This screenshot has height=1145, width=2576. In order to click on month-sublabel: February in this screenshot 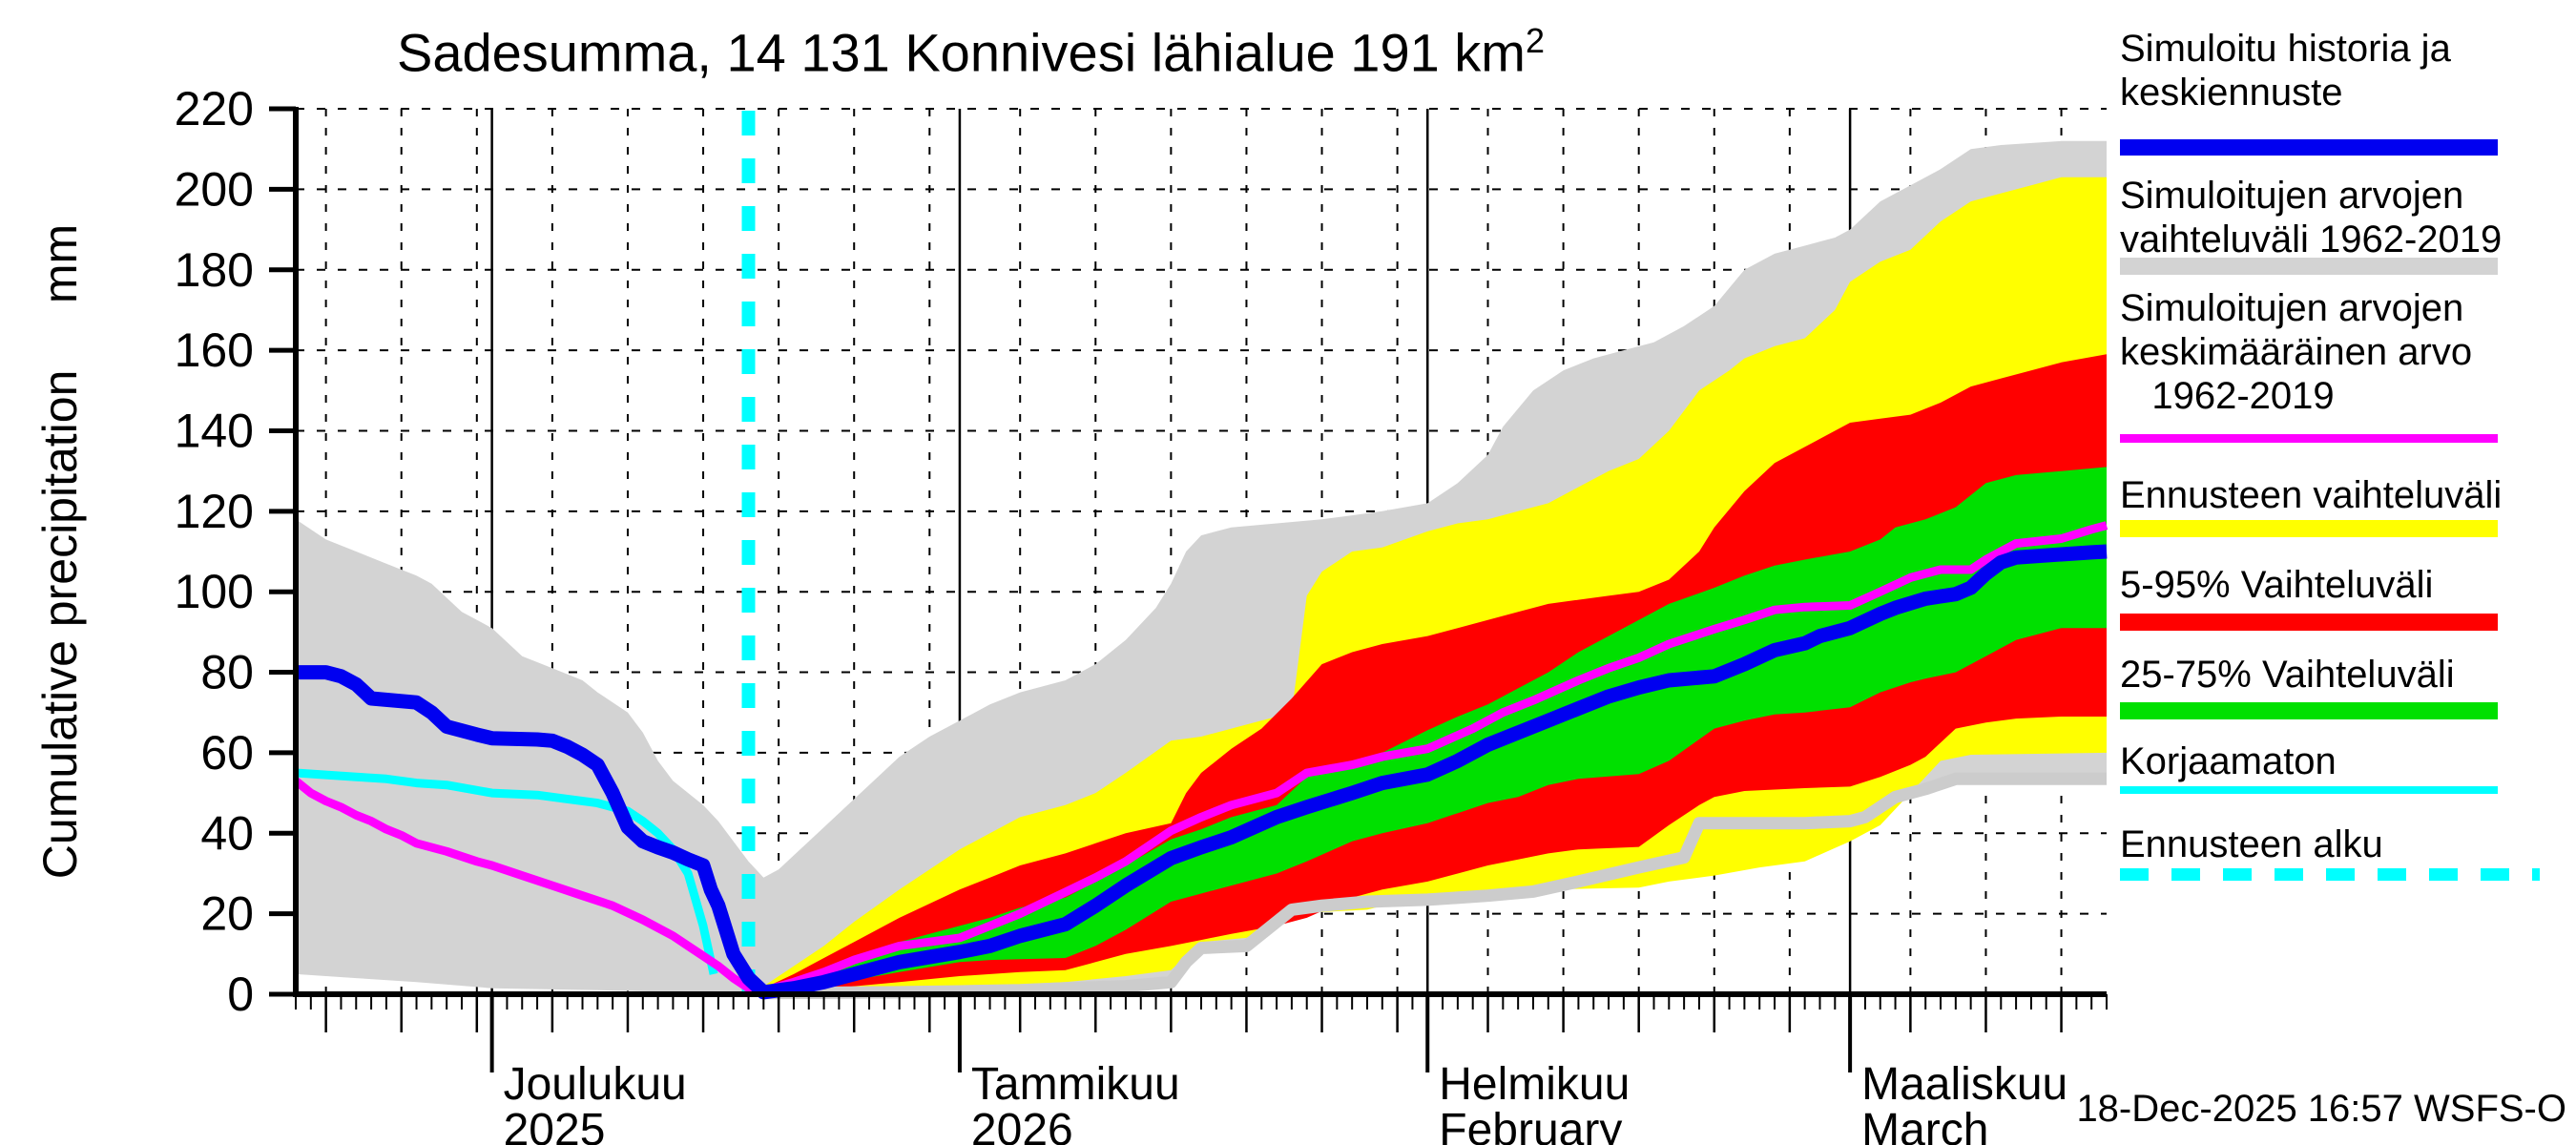, I will do `click(1530, 1125)`.